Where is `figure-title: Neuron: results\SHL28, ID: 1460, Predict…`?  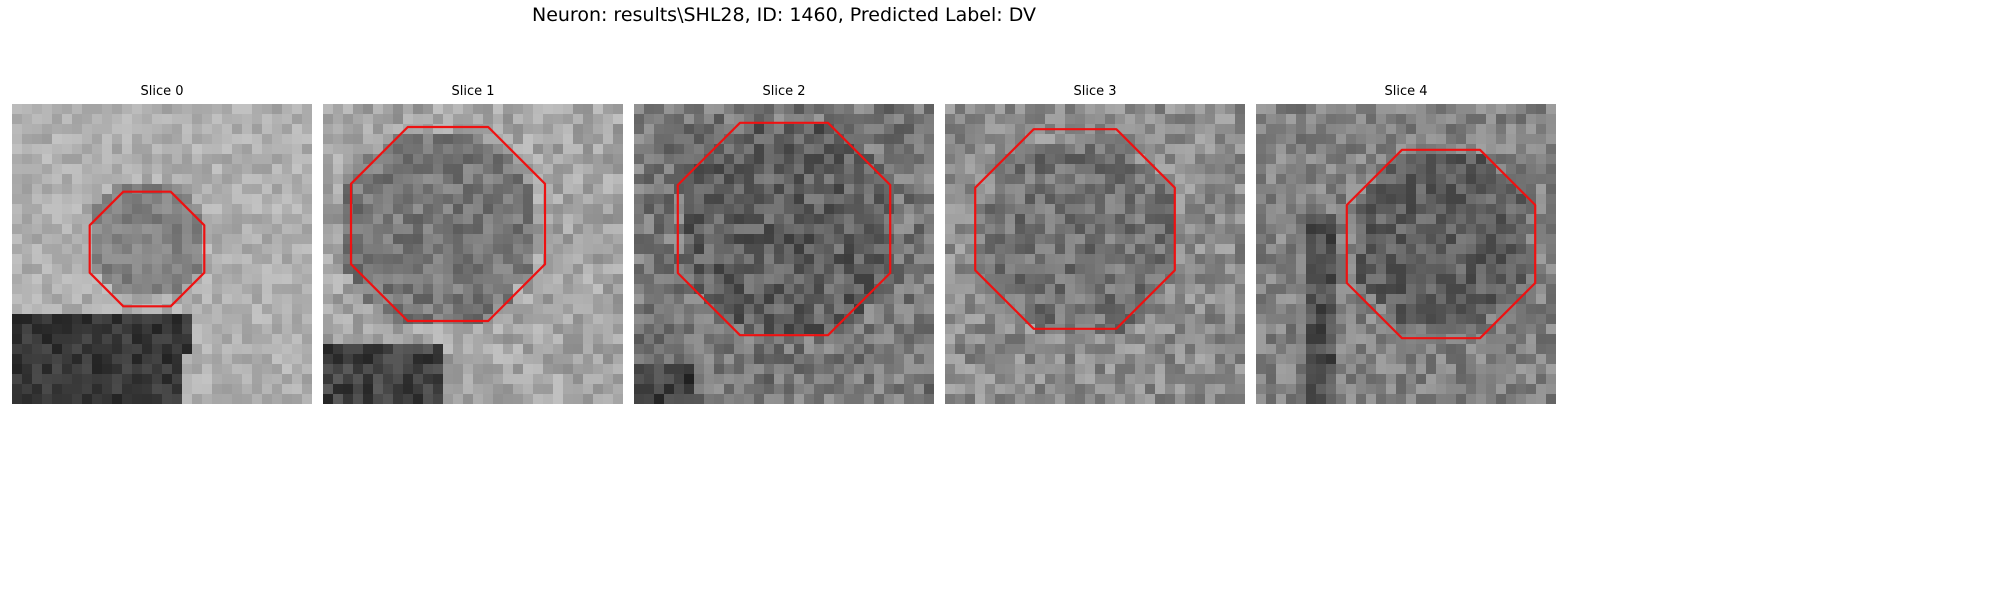
figure-title: Neuron: results\SHL28, ID: 1460, Predict… is located at coordinates (784, 15).